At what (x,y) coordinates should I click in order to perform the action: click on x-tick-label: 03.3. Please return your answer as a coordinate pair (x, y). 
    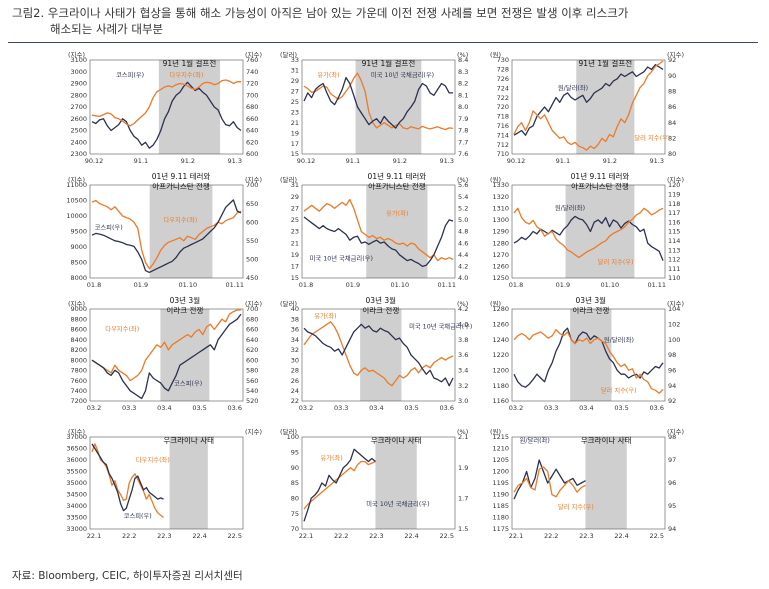
    Looking at the image, I should click on (341, 408).